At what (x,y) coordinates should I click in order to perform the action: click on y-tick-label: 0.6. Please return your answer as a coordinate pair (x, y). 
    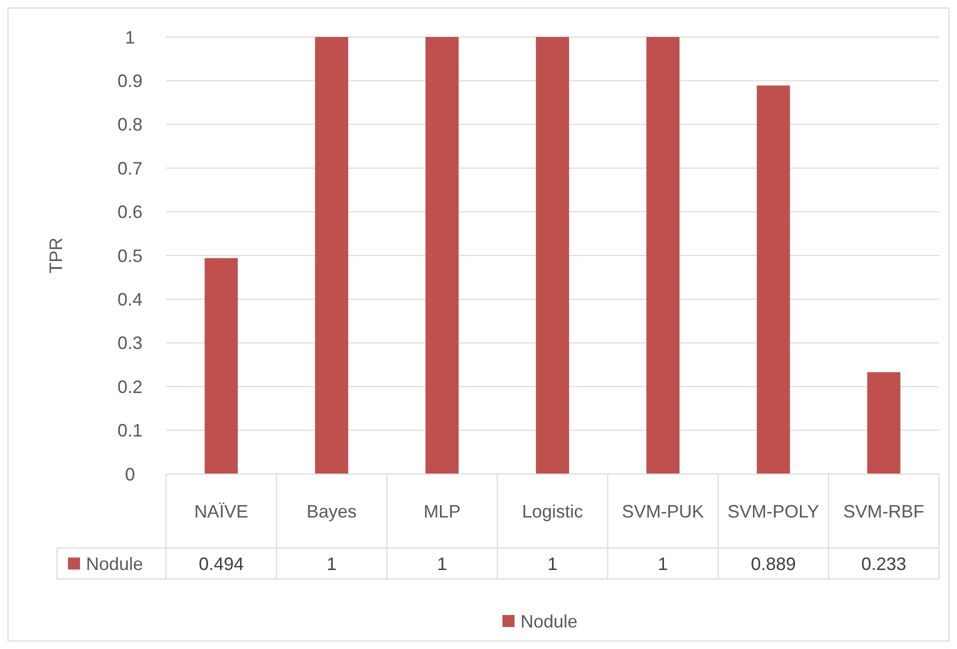
    Looking at the image, I should click on (130, 212).